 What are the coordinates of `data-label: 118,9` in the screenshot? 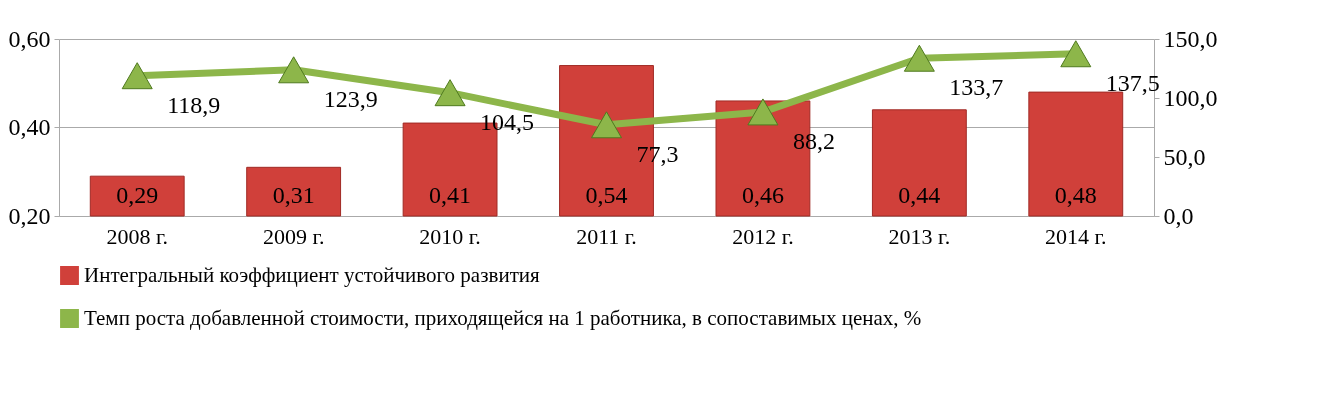 It's located at (194, 104).